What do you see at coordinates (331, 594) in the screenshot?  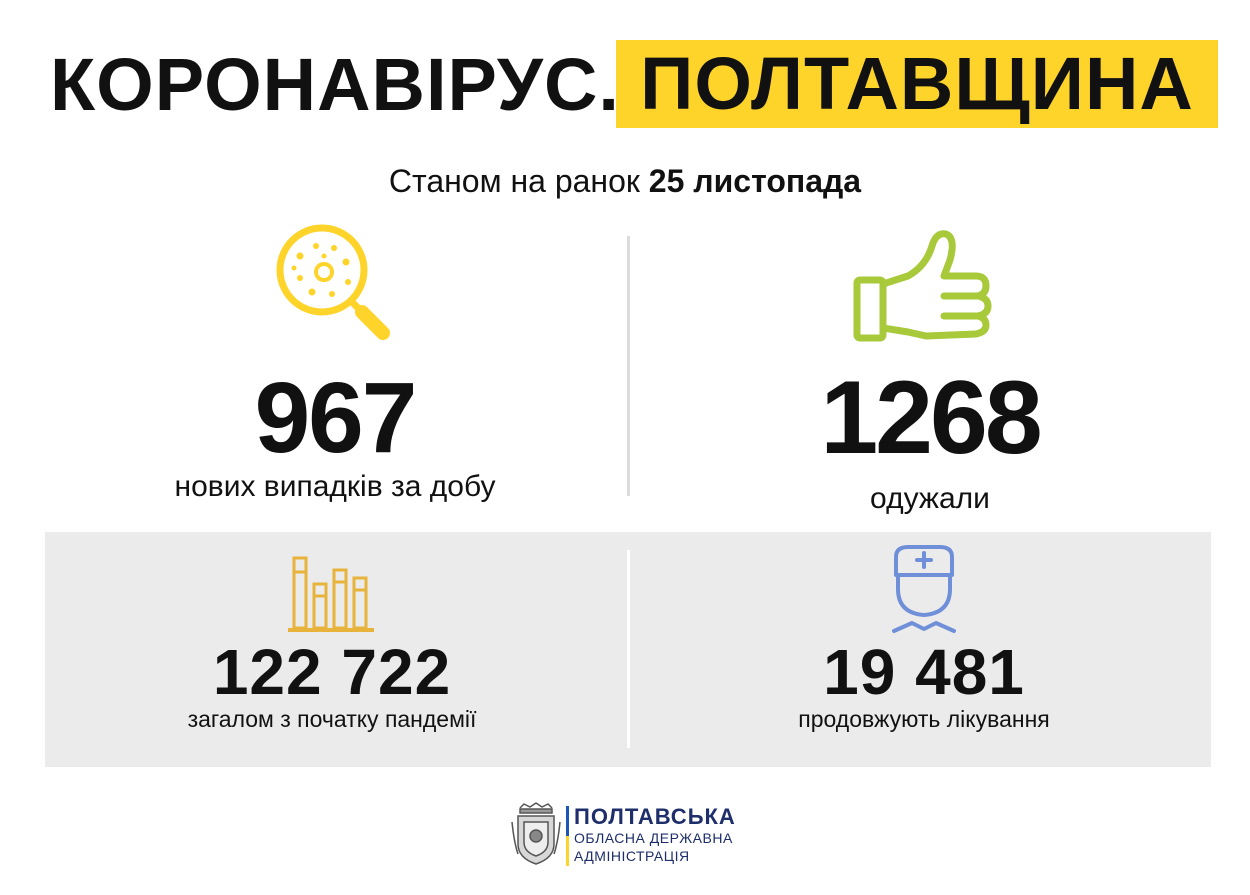 I see `bar-chart-icon` at bounding box center [331, 594].